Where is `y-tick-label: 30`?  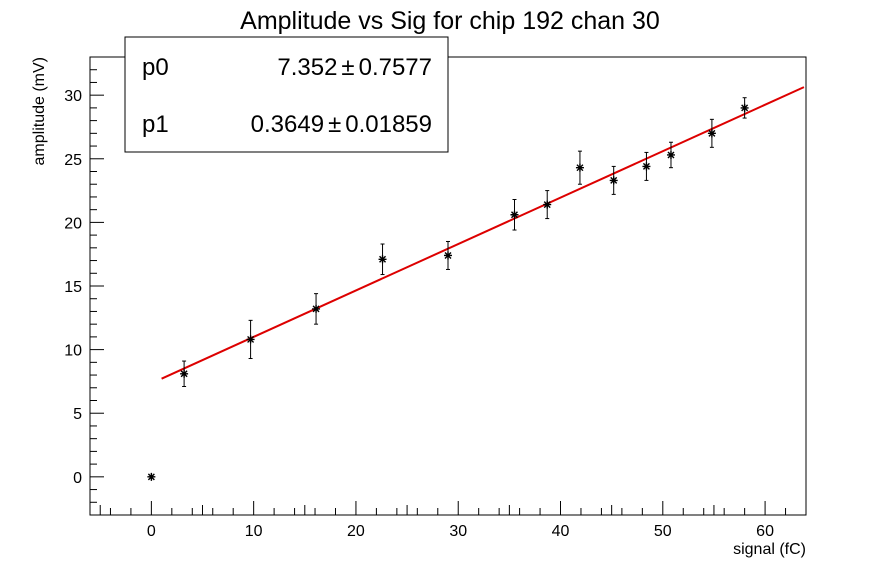
y-tick-label: 30 is located at coordinates (73, 96).